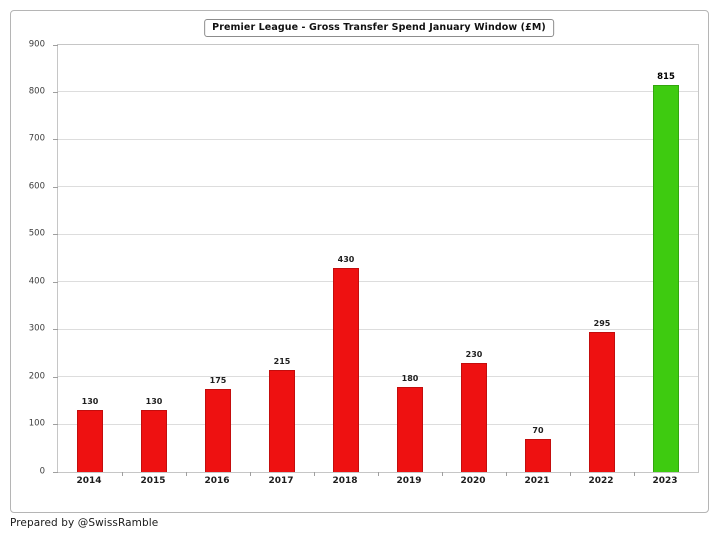 This screenshot has width=720, height=533. Describe the element at coordinates (601, 481) in the screenshot. I see `x-axis-tick-label: 2022` at that location.